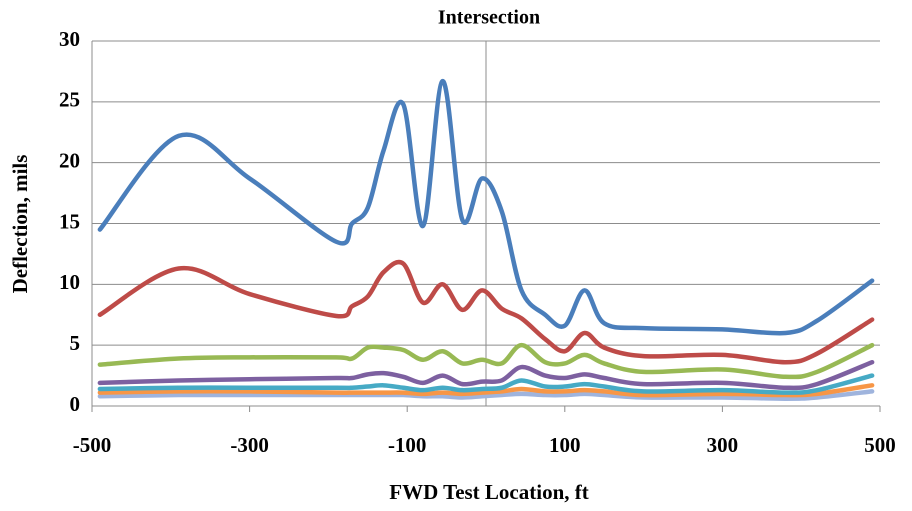 The image size is (912, 511). What do you see at coordinates (249, 445) in the screenshot?
I see `x-tick-label: -300` at bounding box center [249, 445].